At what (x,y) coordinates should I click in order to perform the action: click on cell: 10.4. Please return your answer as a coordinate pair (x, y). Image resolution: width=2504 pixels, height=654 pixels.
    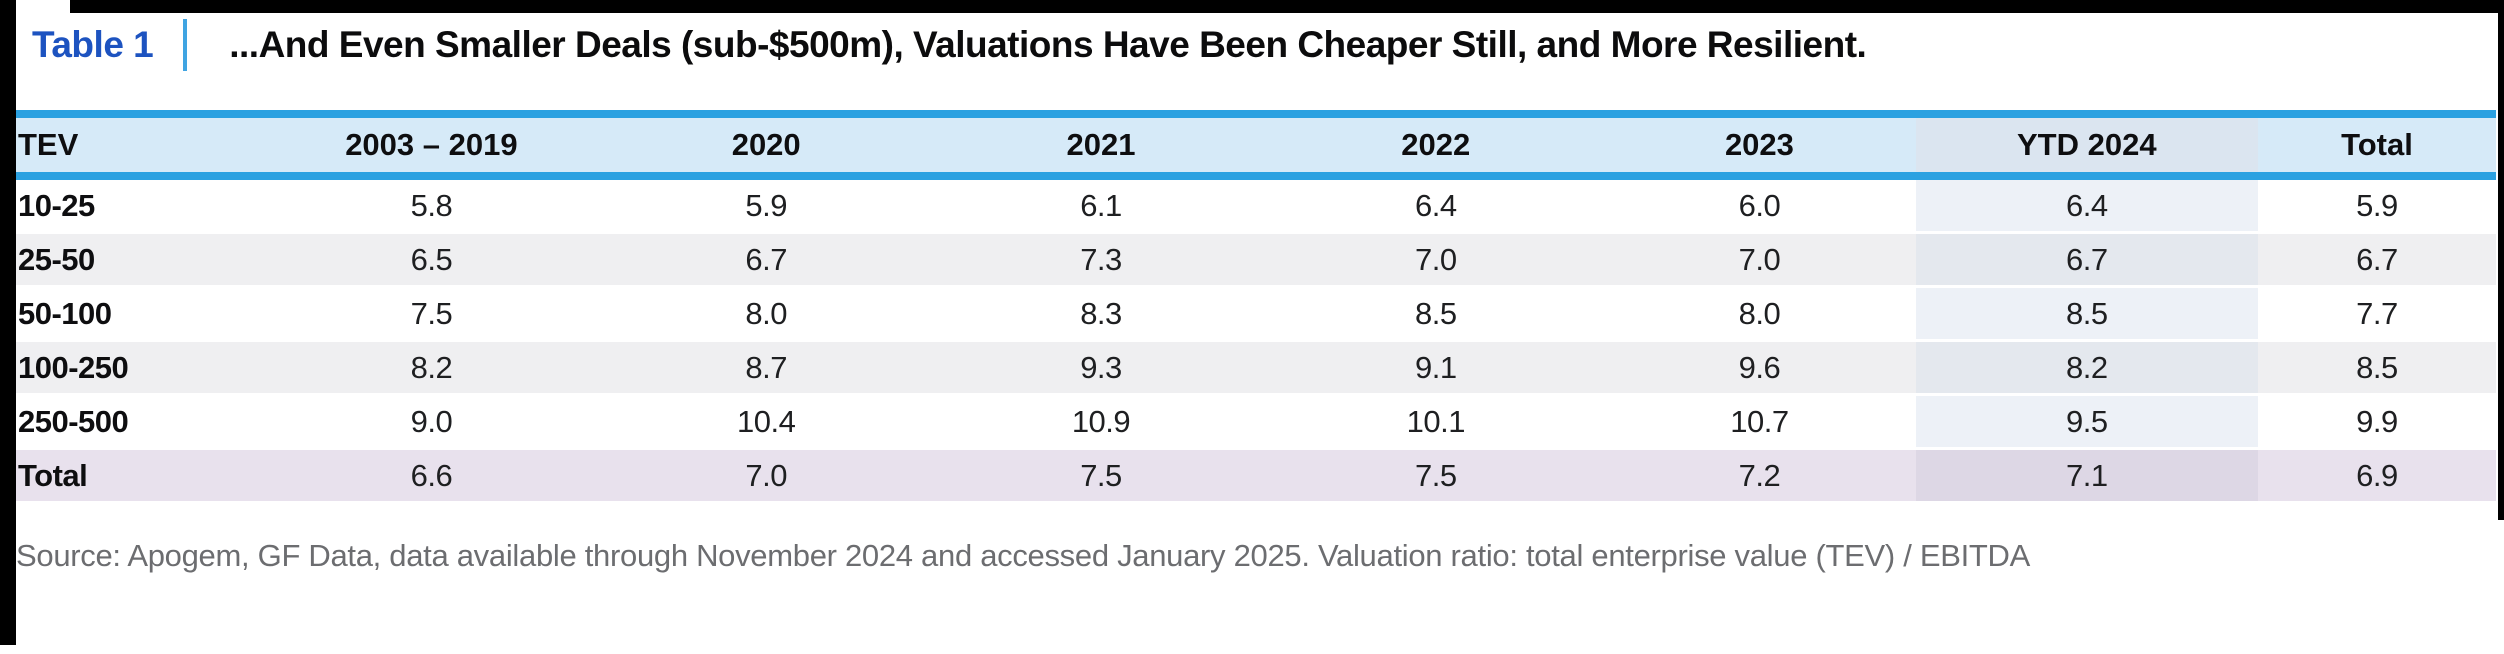
    Looking at the image, I should click on (766, 422).